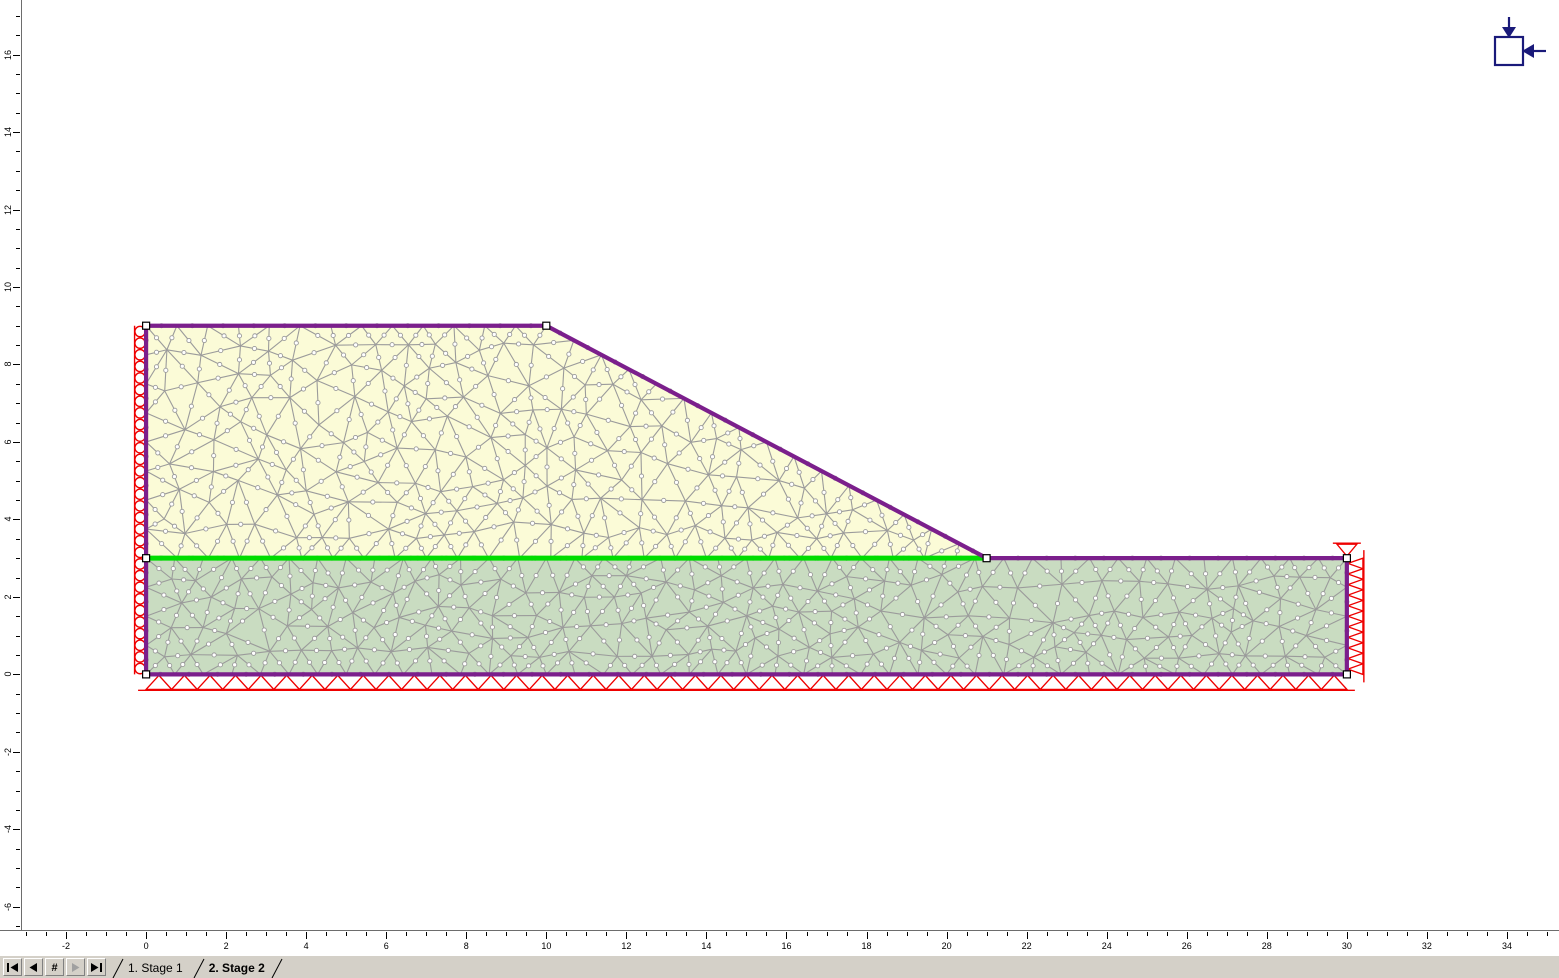 This screenshot has height=978, width=1559. Describe the element at coordinates (1506, 946) in the screenshot. I see `ruler-x-label: 34` at that location.